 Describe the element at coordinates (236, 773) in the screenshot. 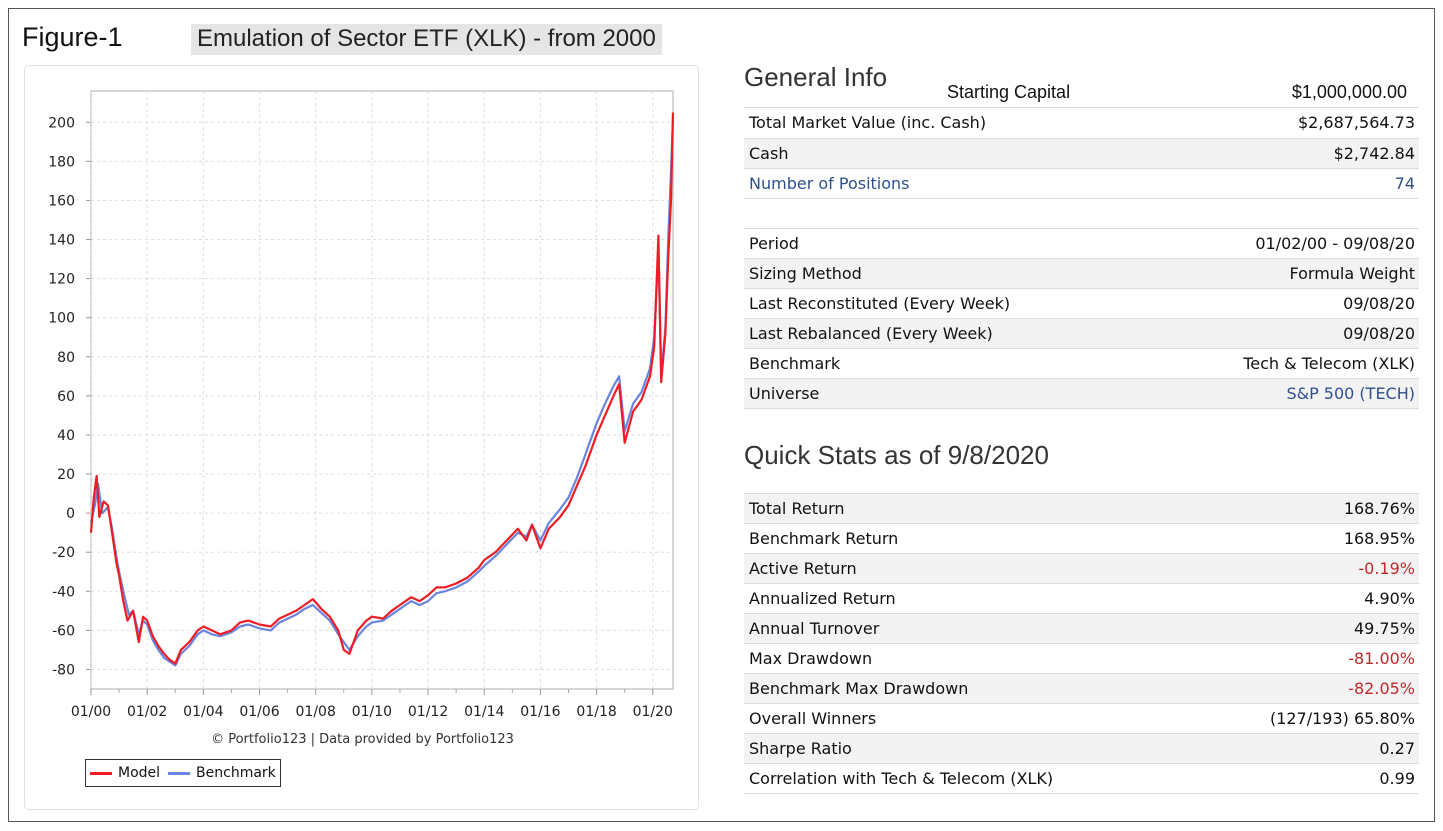

I see `legend-label-benchmark: Benchmark` at that location.